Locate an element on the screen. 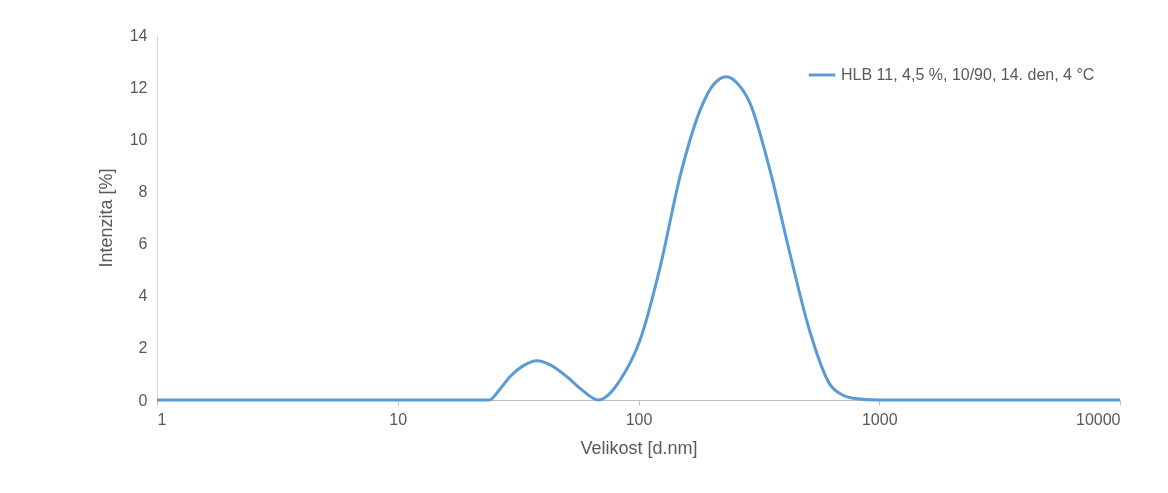 The image size is (1168, 493). y-tick-label: 4 is located at coordinates (143, 296).